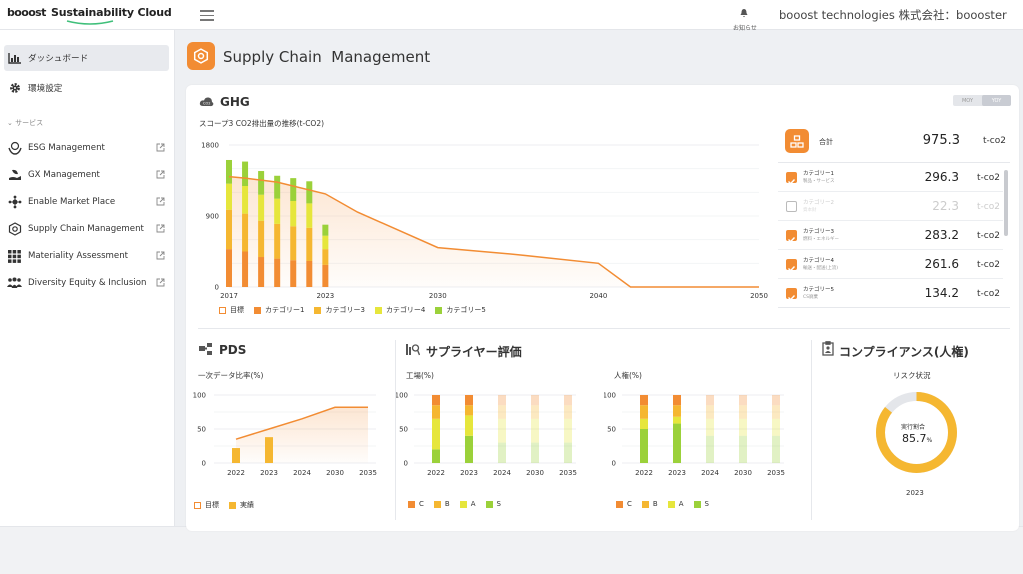 This screenshot has width=1023, height=574. I want to click on sidebar-item-market-place: Enable Market Place, so click(86, 202).